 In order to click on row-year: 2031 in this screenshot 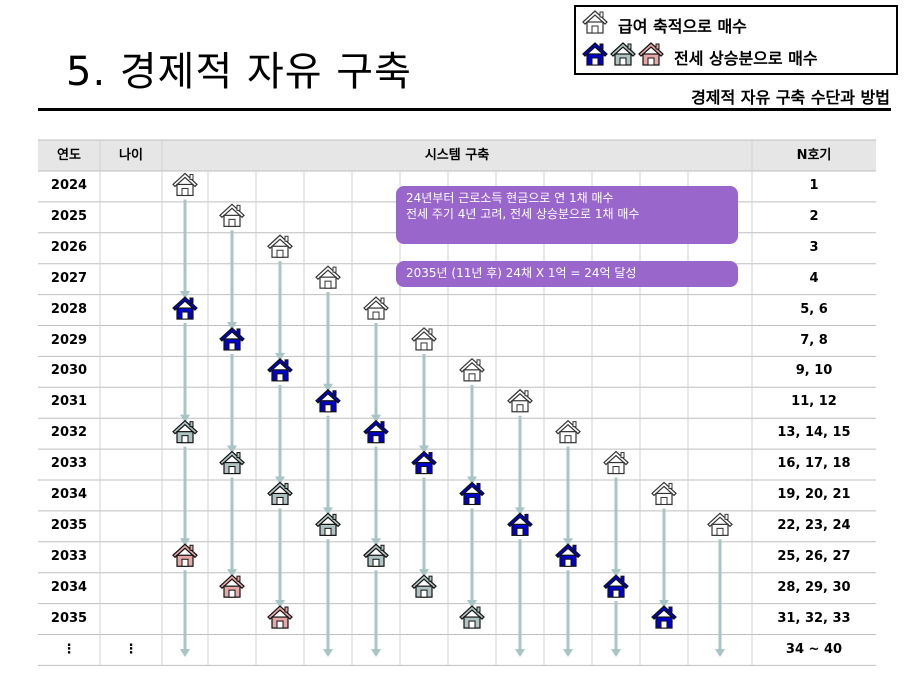, I will do `click(69, 402)`.